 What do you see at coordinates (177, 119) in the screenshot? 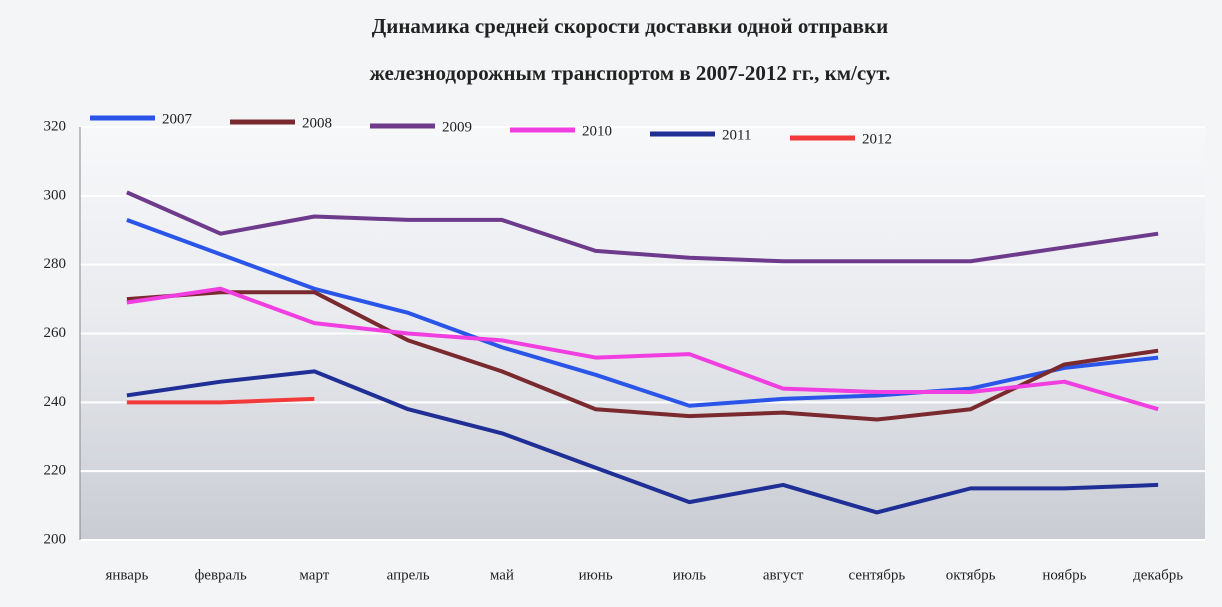
I see `legend-label: 2007` at bounding box center [177, 119].